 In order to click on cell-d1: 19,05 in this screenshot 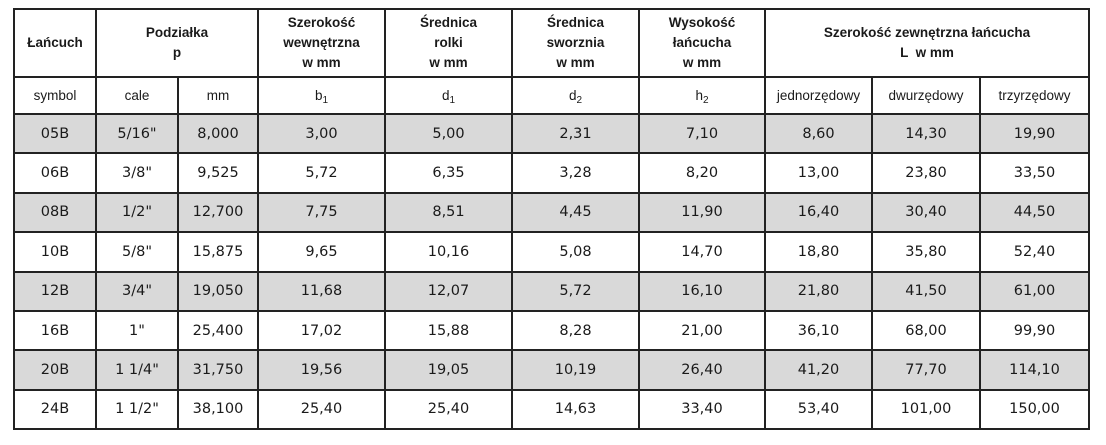, I will do `click(448, 370)`.